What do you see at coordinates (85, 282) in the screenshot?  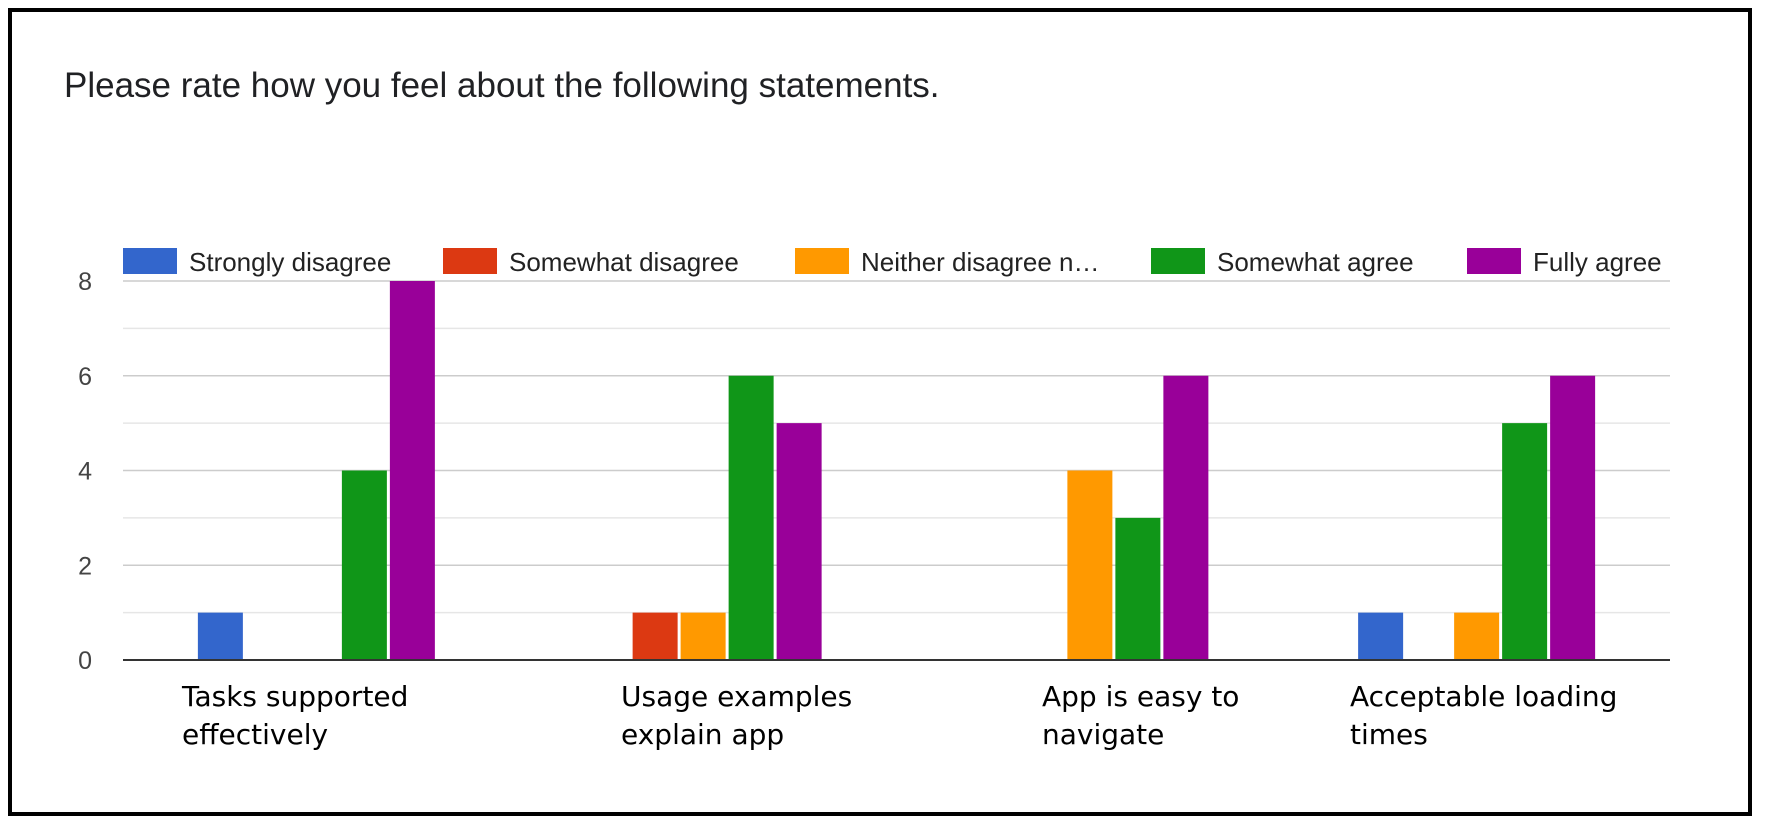 I see `y-tick-label: 8` at bounding box center [85, 282].